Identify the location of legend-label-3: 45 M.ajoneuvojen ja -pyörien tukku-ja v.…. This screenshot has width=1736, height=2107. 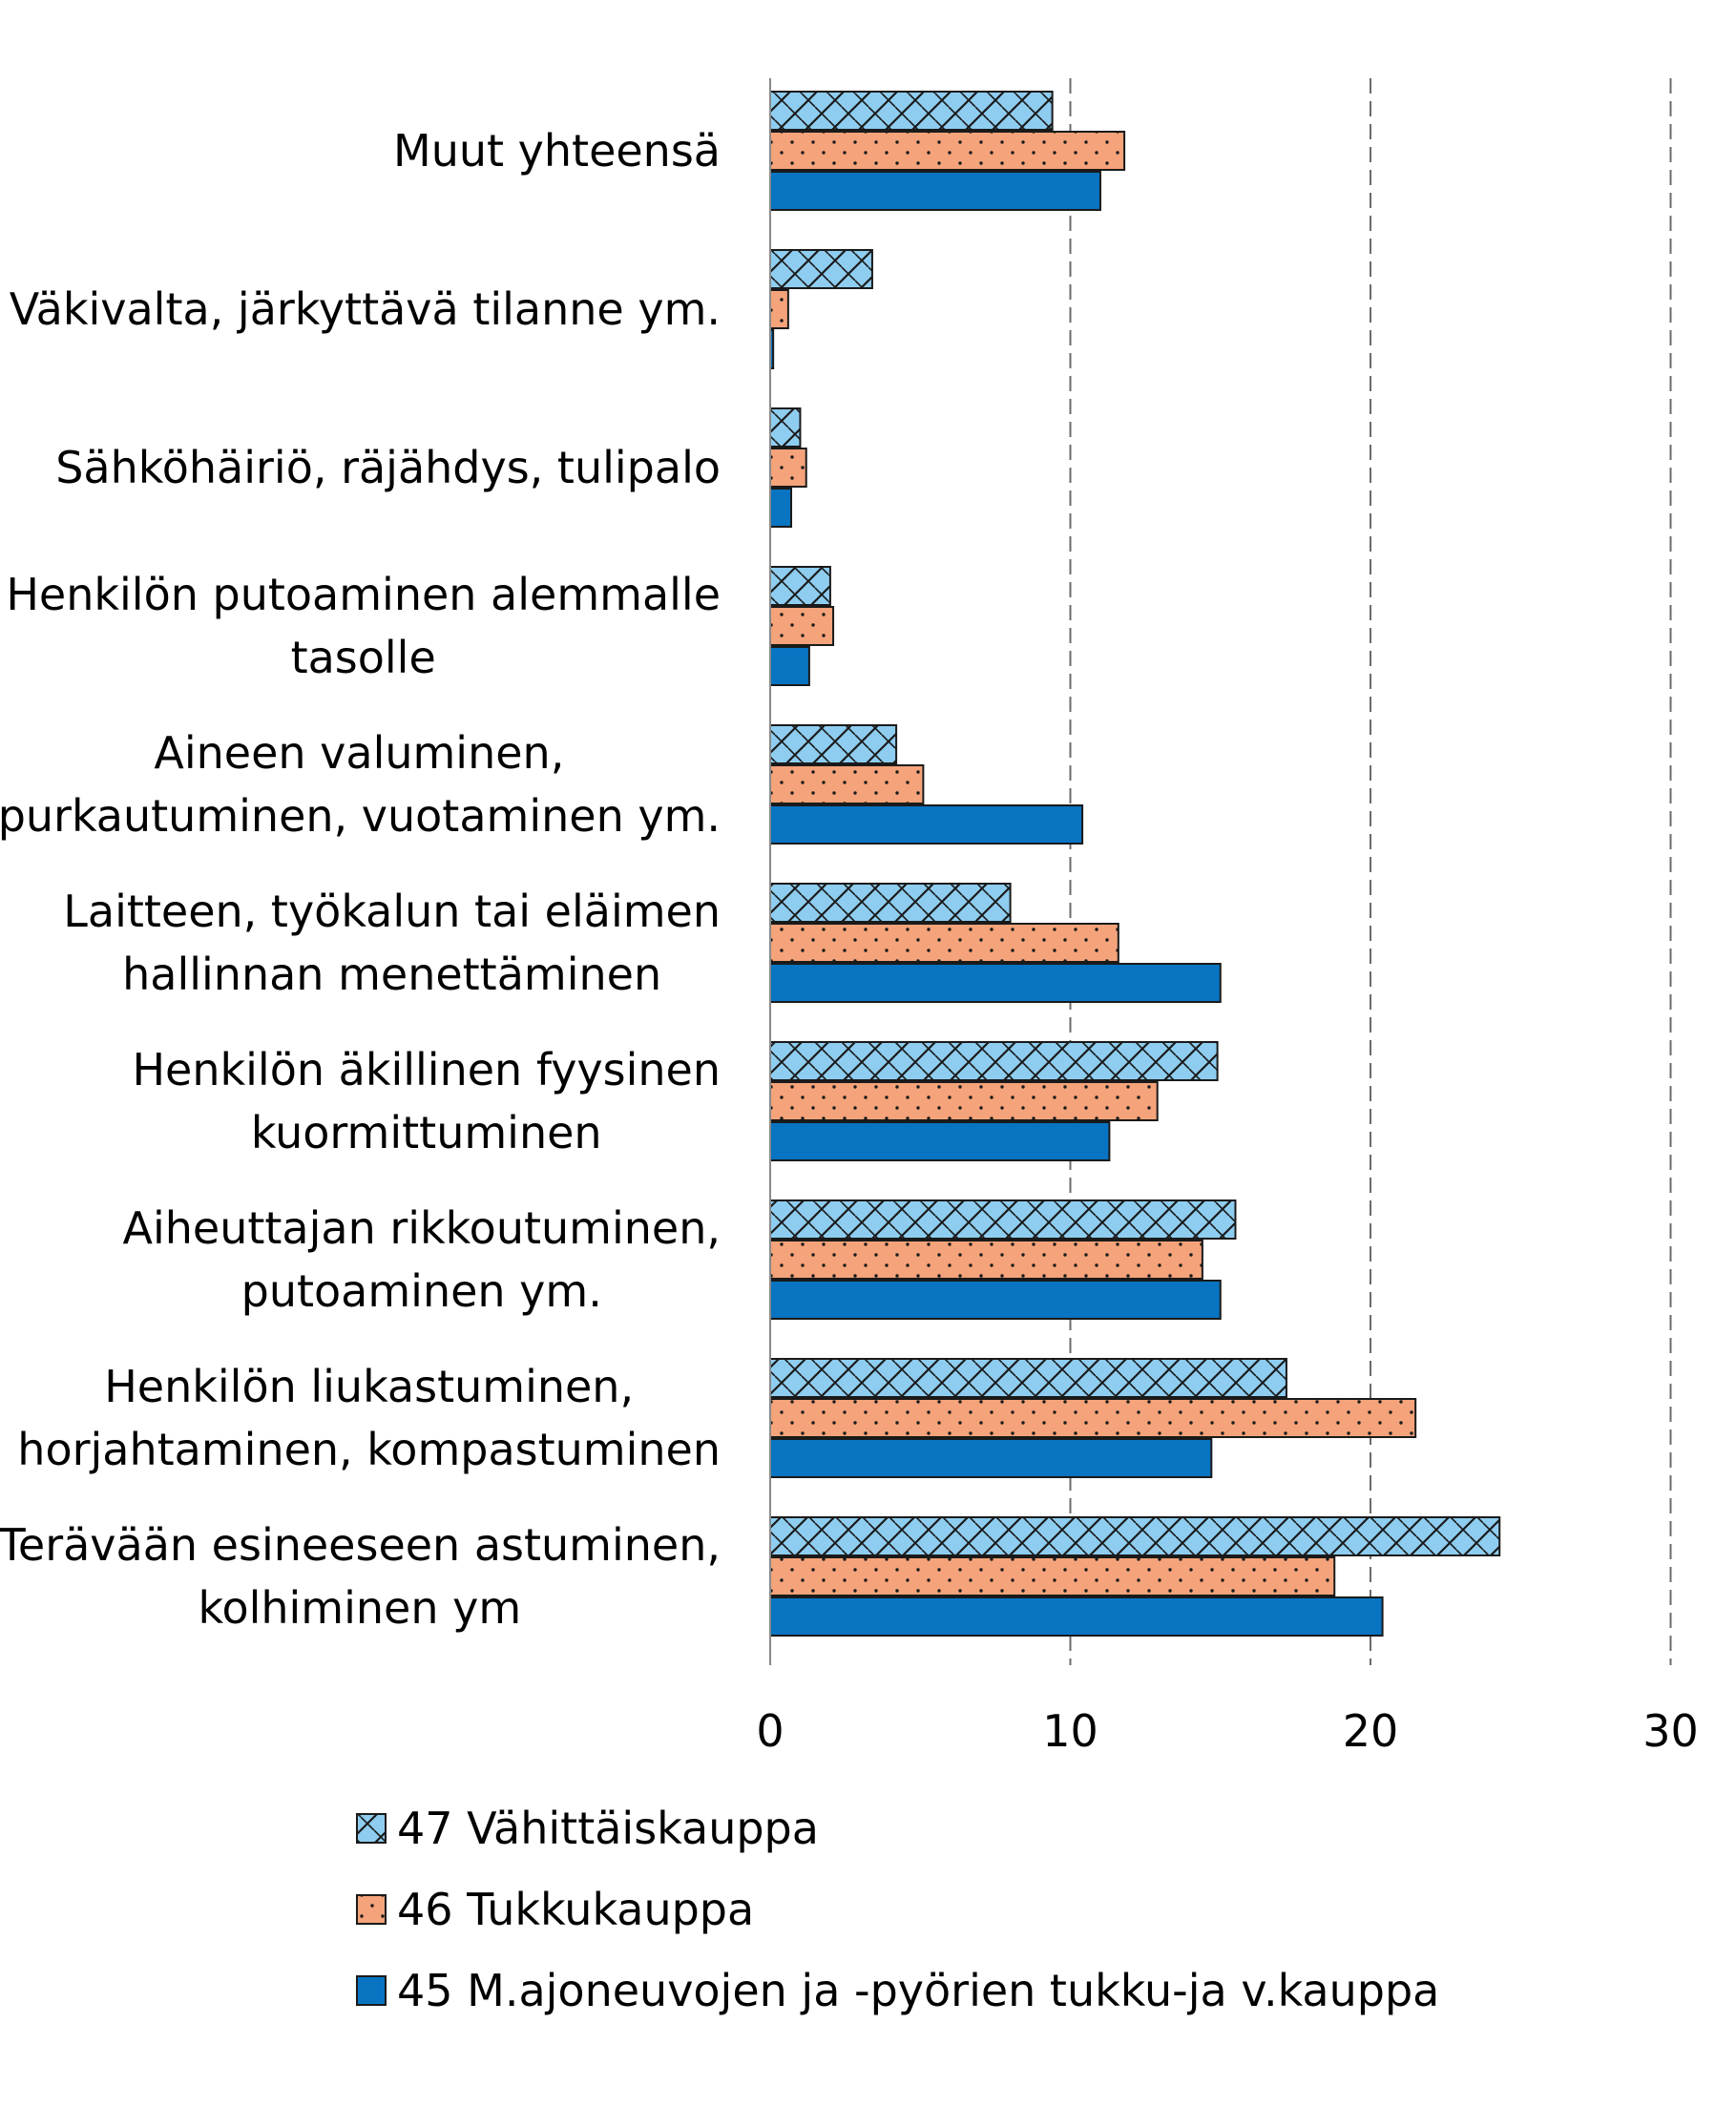
(918, 1991).